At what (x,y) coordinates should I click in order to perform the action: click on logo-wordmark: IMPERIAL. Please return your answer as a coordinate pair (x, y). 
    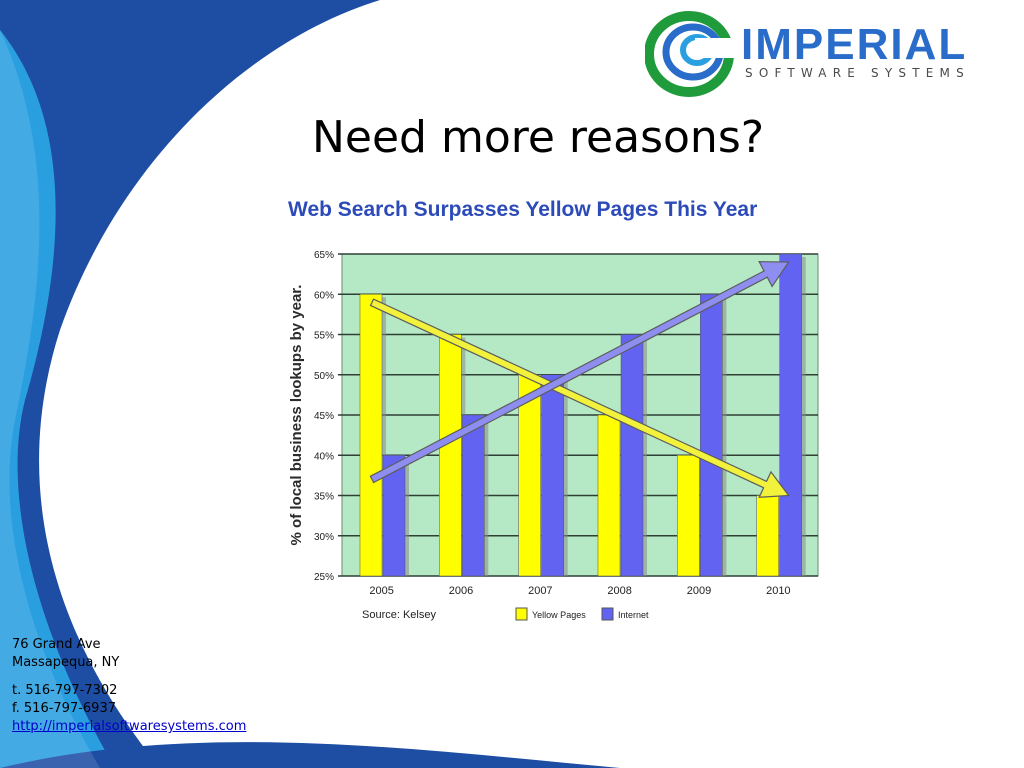
    Looking at the image, I should click on (854, 44).